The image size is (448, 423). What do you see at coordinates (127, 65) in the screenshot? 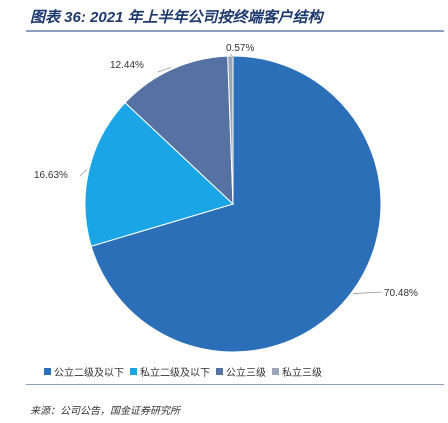
I see `slice-label-3: 12.44%` at bounding box center [127, 65].